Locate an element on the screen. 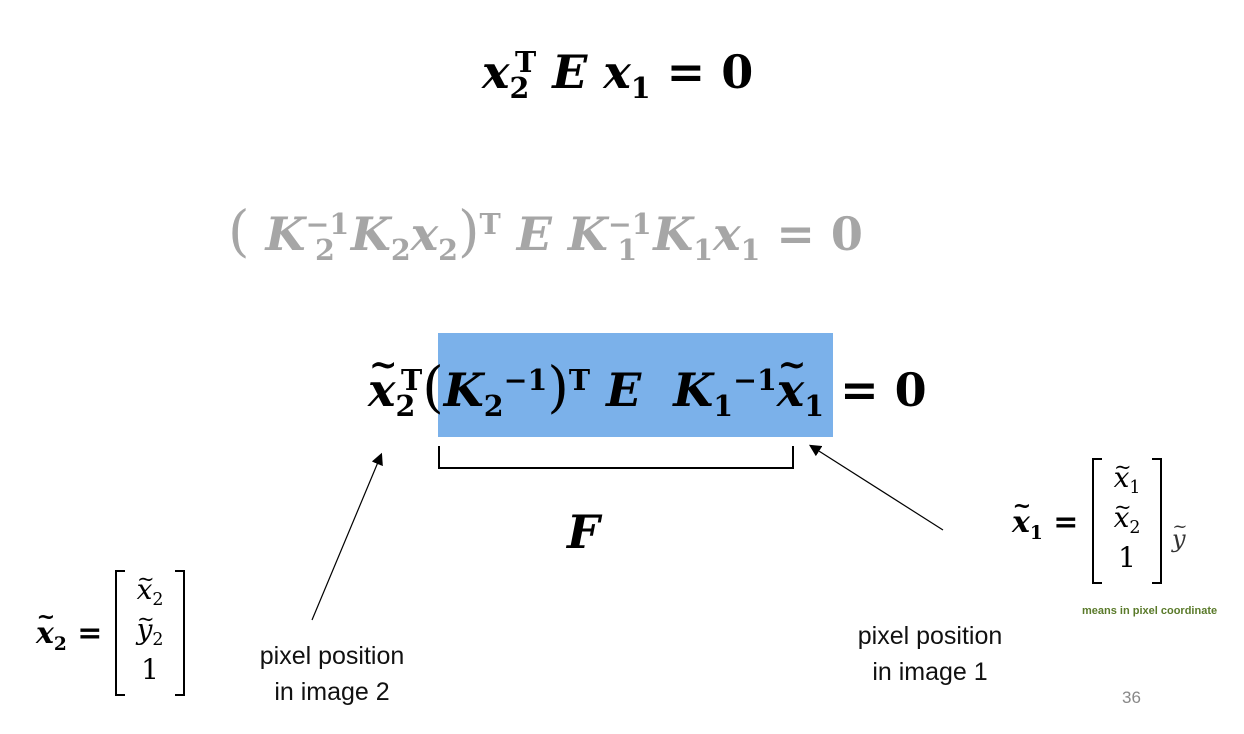 The image size is (1244, 734). x1-symbol: x is located at coordinates (617, 72).